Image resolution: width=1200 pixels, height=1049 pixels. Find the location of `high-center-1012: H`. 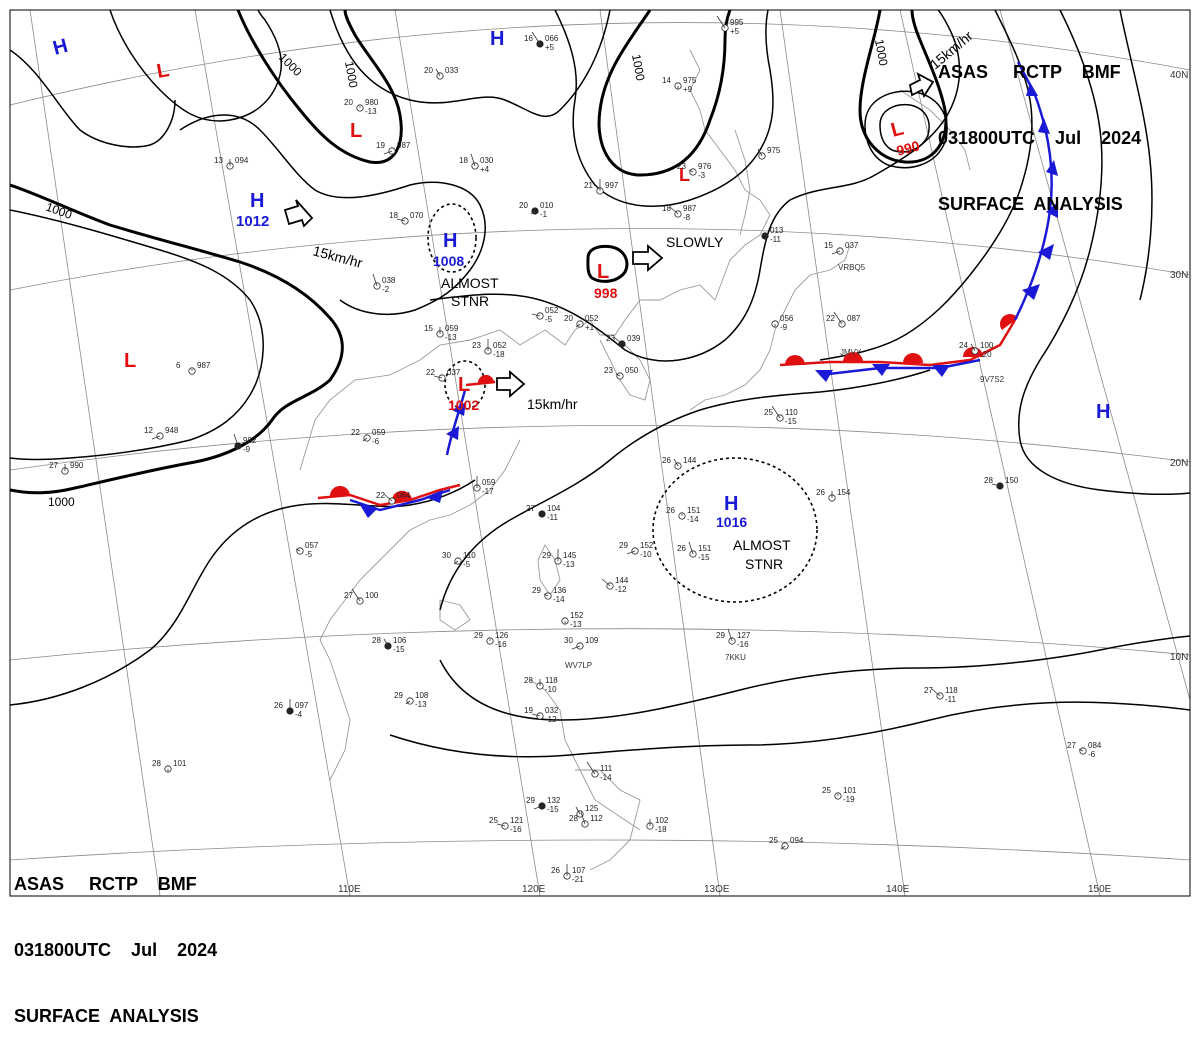

high-center-1012: H is located at coordinates (257, 201).